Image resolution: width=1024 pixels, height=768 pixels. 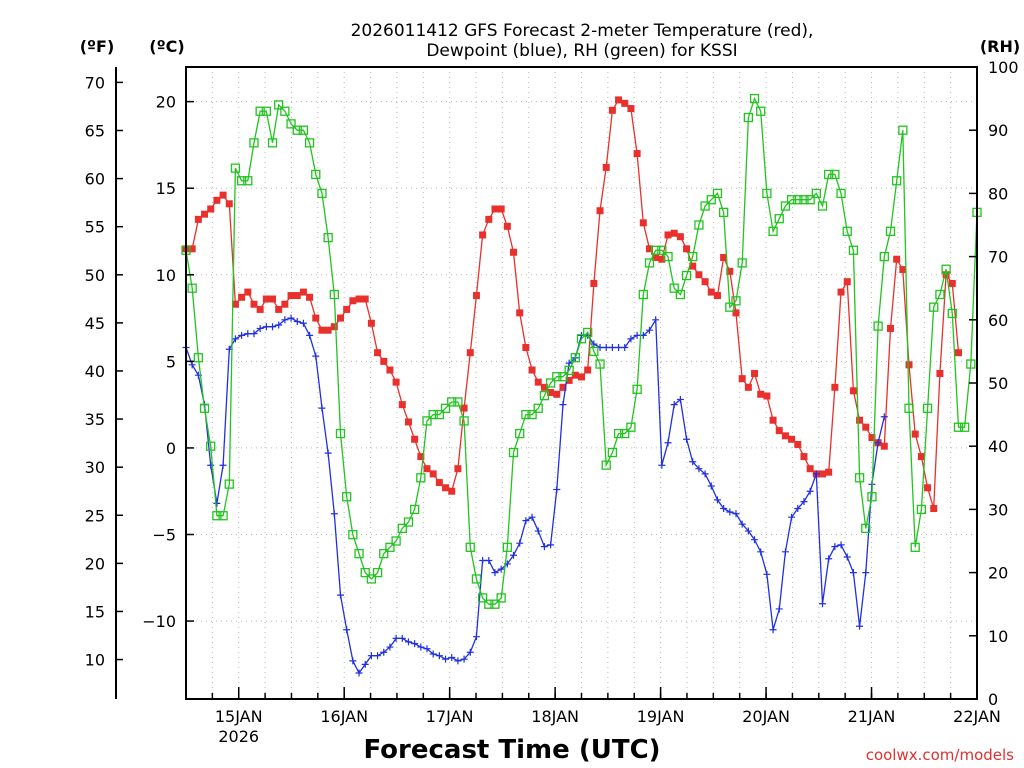 I want to click on celsius-tick-label: −5, so click(x=164, y=535).